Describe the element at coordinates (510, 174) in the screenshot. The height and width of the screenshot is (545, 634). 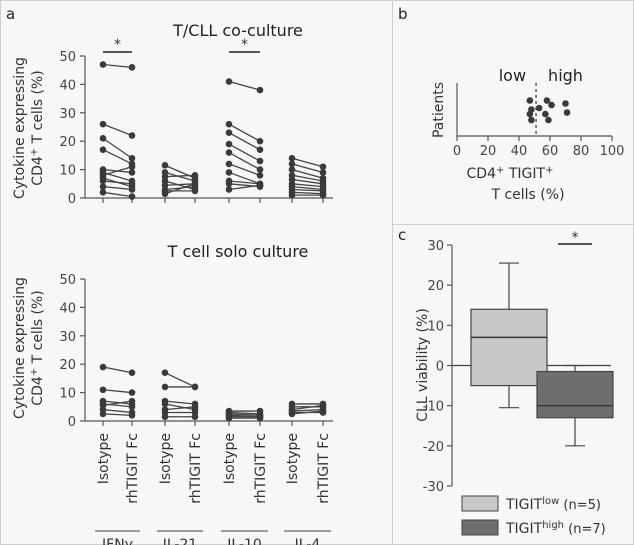
I see `chart-b-xlabel-1: CD4+ TIGIT+` at that location.